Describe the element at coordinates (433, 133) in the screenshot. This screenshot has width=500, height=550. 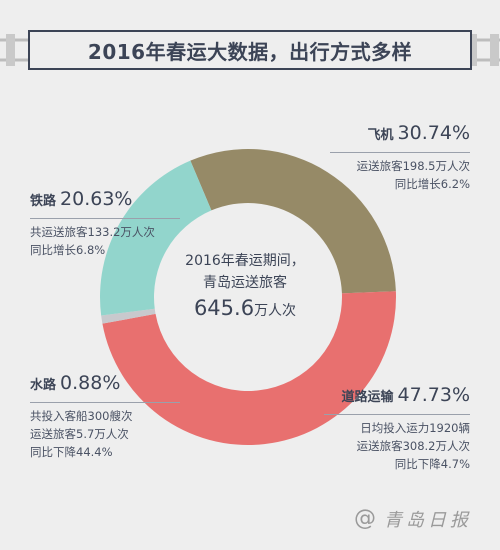
I see `annotation-air-pct: 30.74%` at that location.